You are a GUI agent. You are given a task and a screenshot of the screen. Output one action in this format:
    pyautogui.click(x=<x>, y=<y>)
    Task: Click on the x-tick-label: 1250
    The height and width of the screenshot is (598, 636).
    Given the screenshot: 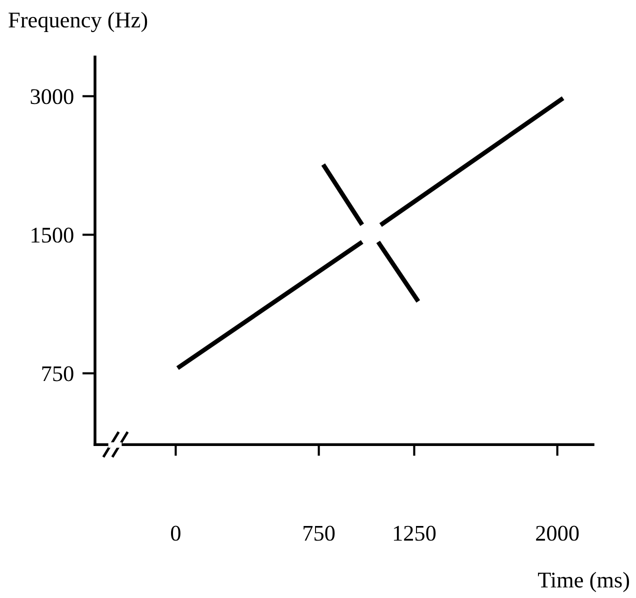 What is the action you would take?
    pyautogui.click(x=415, y=533)
    